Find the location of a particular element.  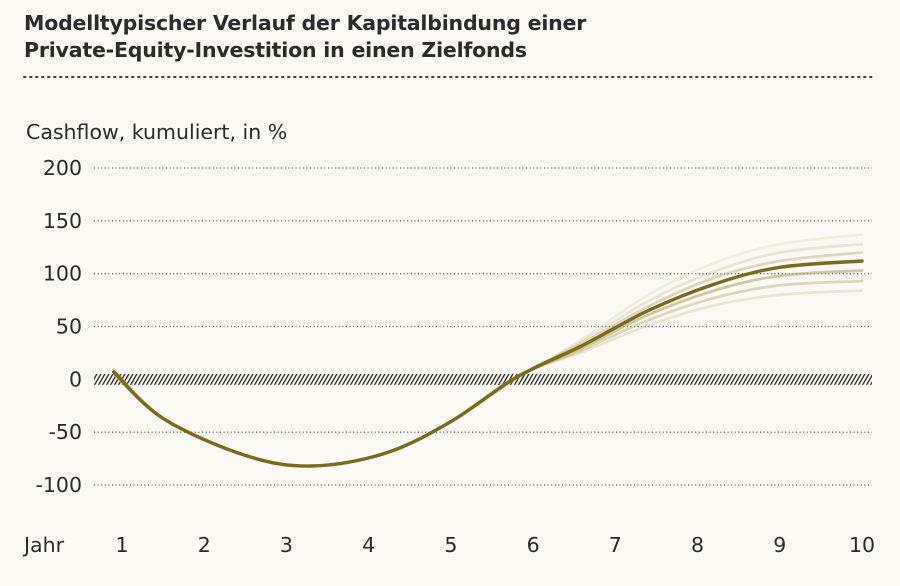

x-tick-label: 6 is located at coordinates (533, 545).